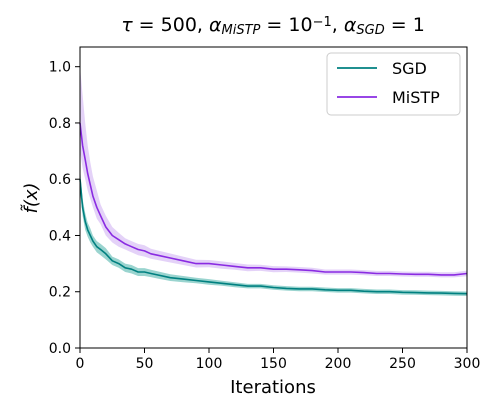  I want to click on x-tick-label: 100, so click(209, 364).